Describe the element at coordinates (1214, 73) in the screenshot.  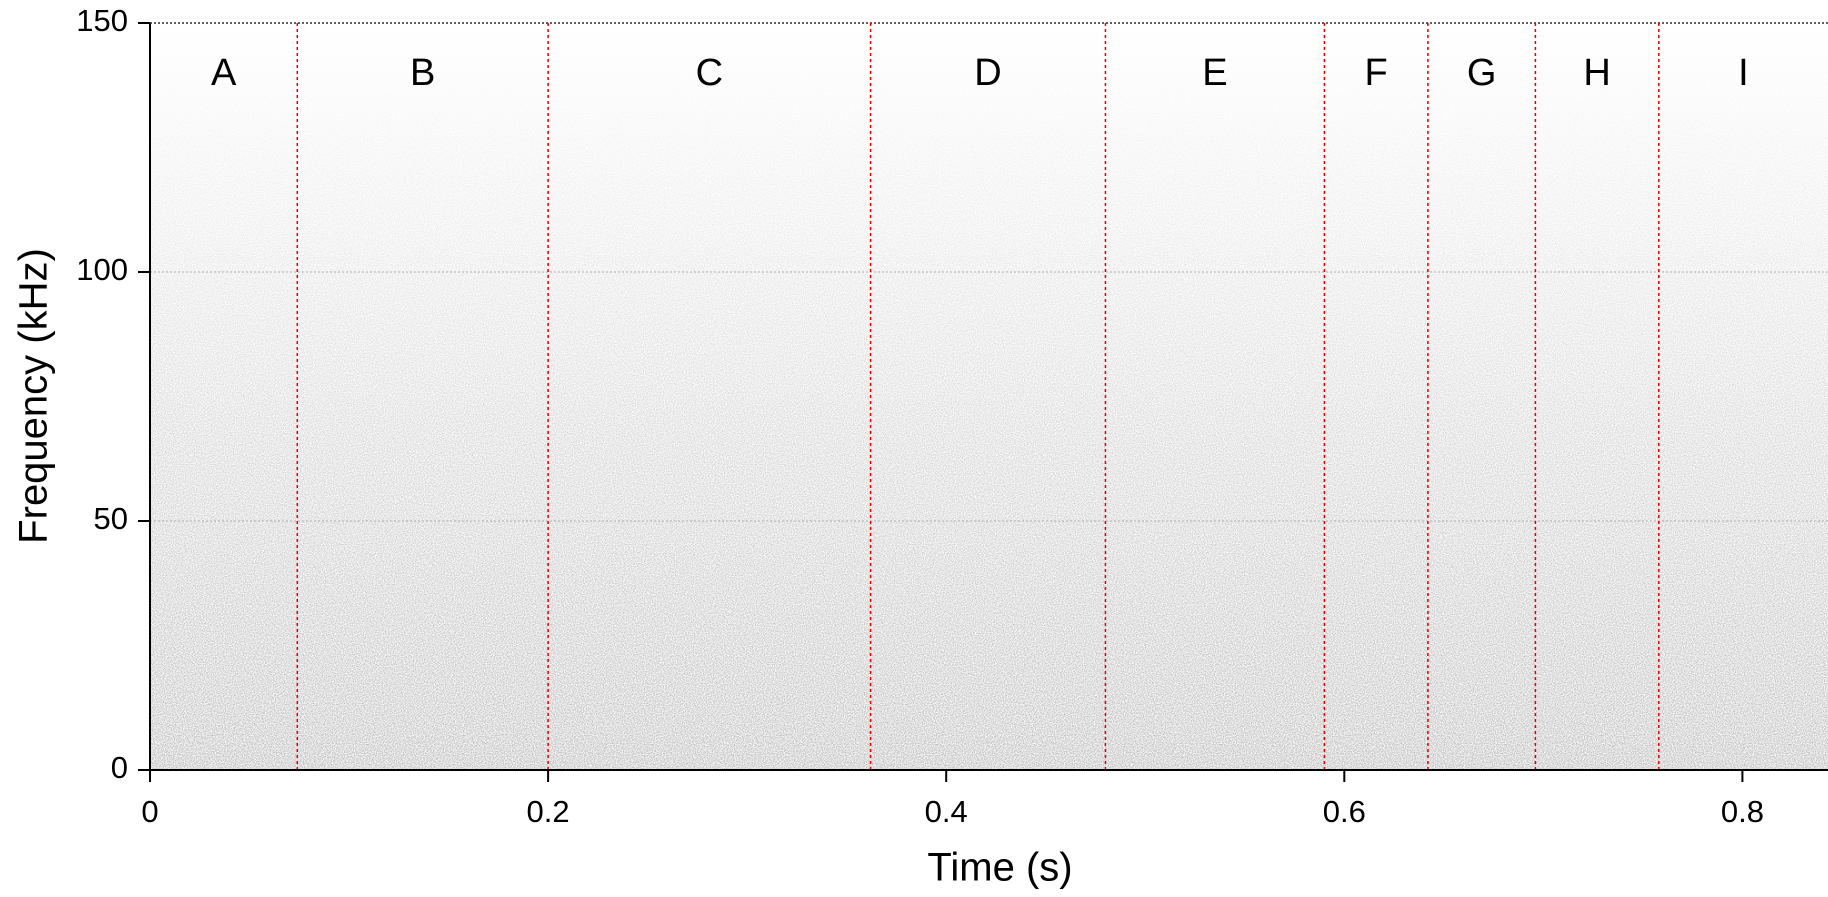
I see `section-label: E` at that location.